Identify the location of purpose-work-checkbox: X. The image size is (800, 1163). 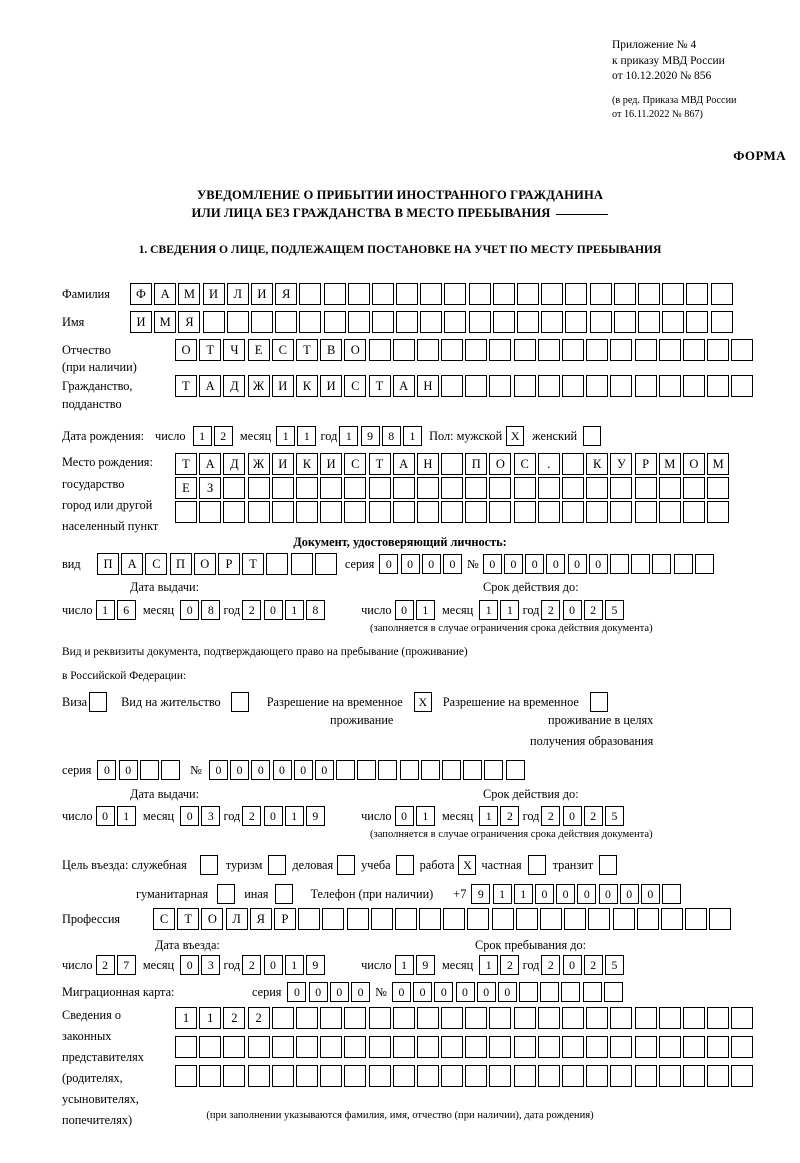
(467, 865).